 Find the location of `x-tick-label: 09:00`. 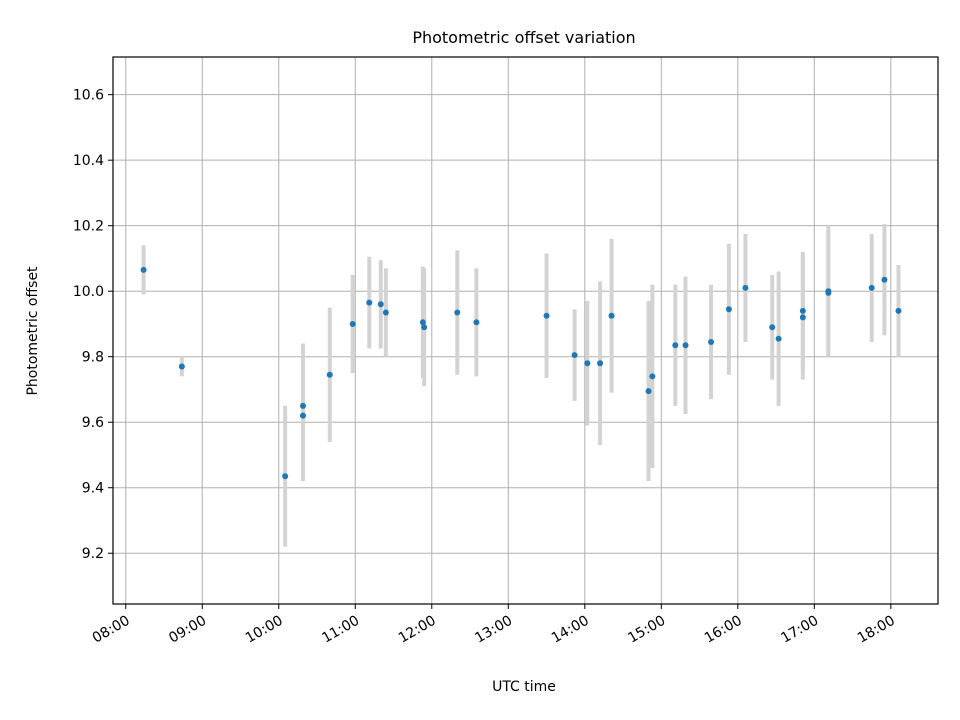

x-tick-label: 09:00 is located at coordinates (187, 630).